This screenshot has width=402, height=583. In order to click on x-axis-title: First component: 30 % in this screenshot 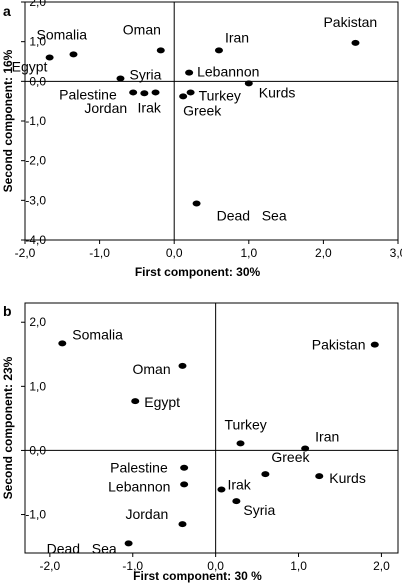, I will do `click(197, 576)`.